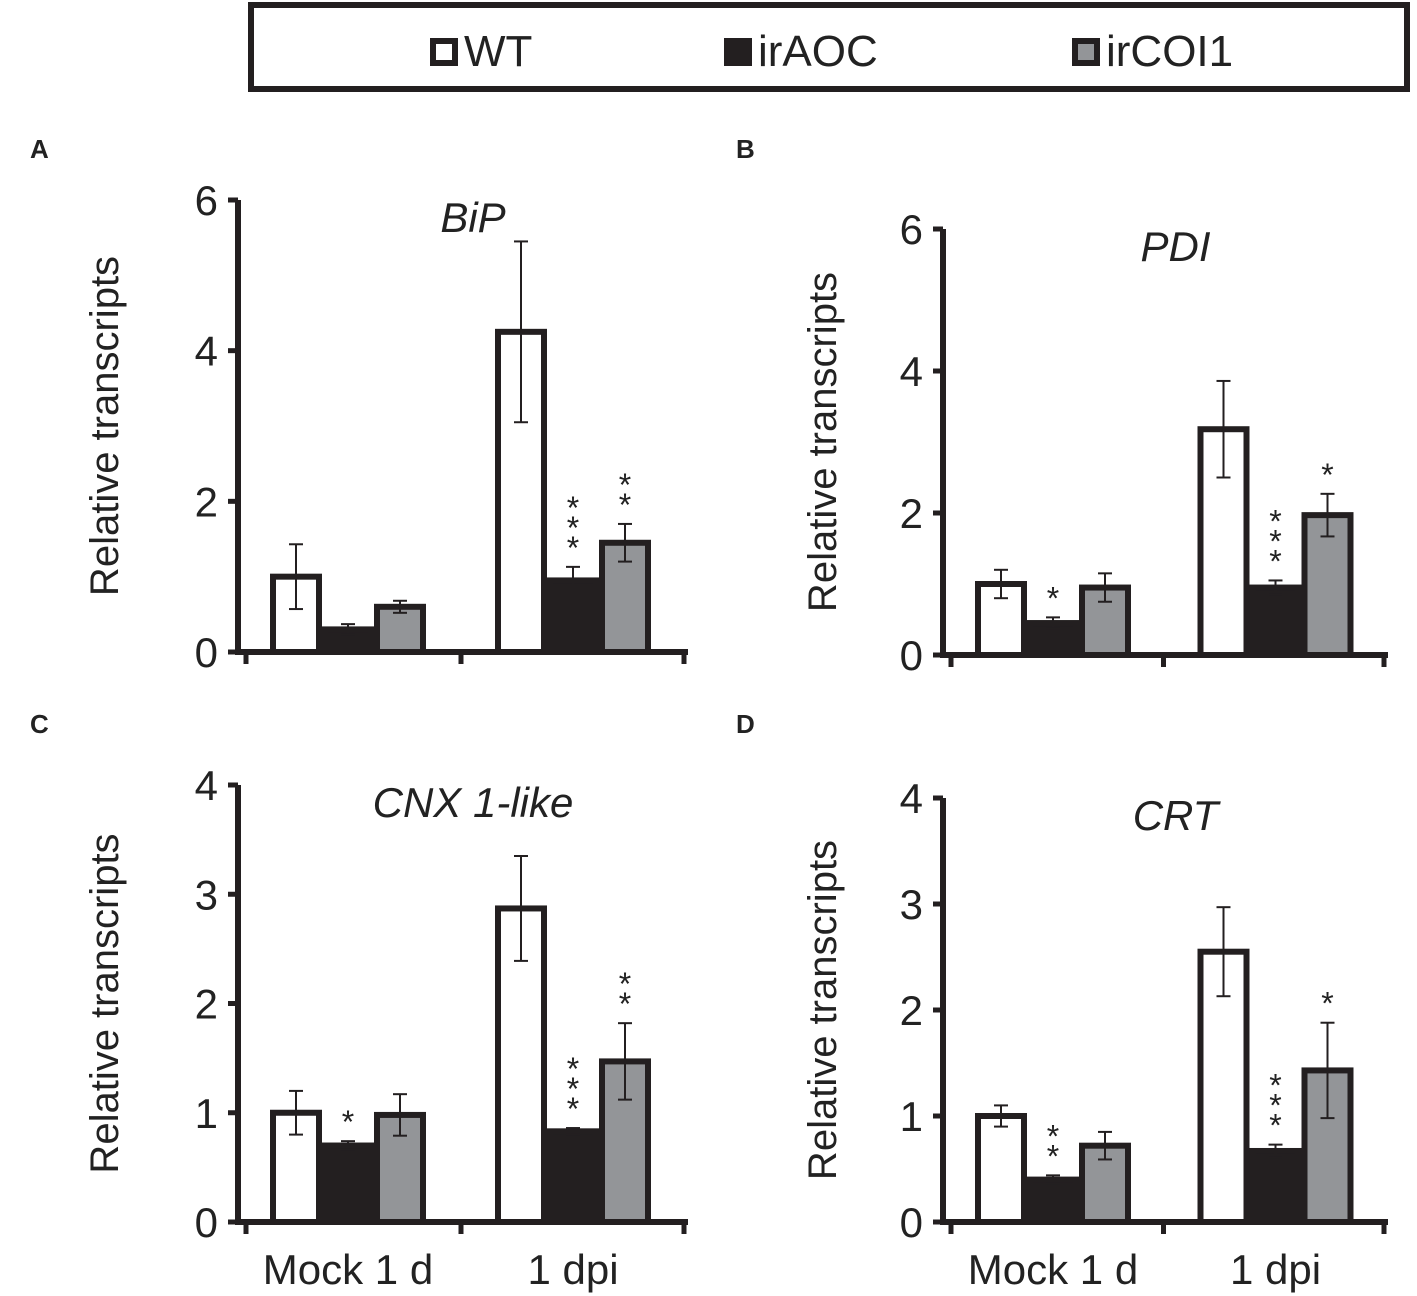  What do you see at coordinates (1275, 1106) in the screenshot?
I see `significance-d-1-1: * * *` at bounding box center [1275, 1106].